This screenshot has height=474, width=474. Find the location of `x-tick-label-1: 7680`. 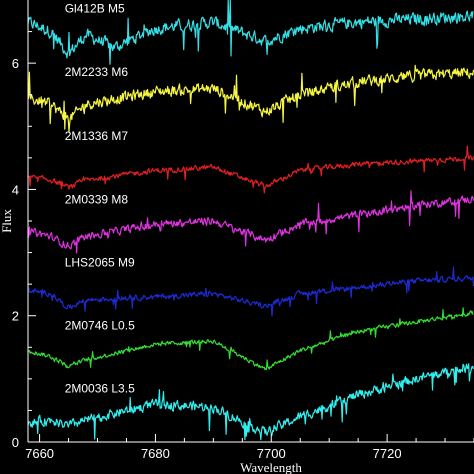

x-tick-label-1: 7680 is located at coordinates (155, 453).